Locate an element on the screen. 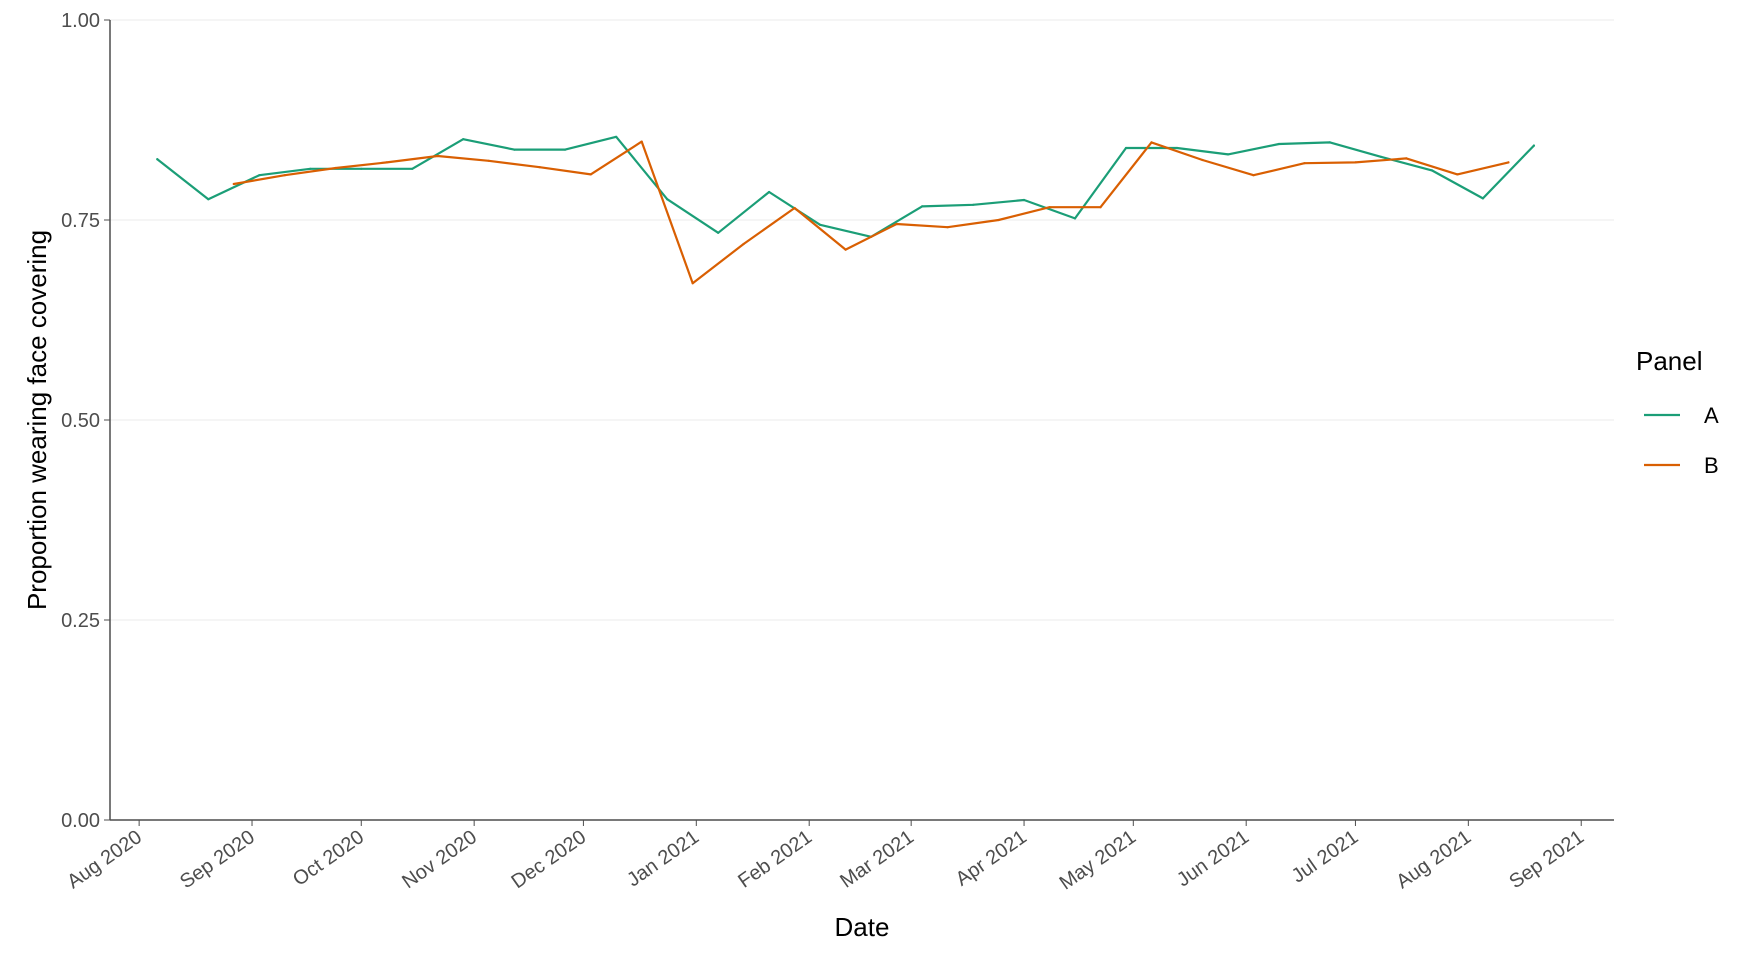 The image size is (1742, 971). y-tick-label: 1.00 is located at coordinates (80, 21).